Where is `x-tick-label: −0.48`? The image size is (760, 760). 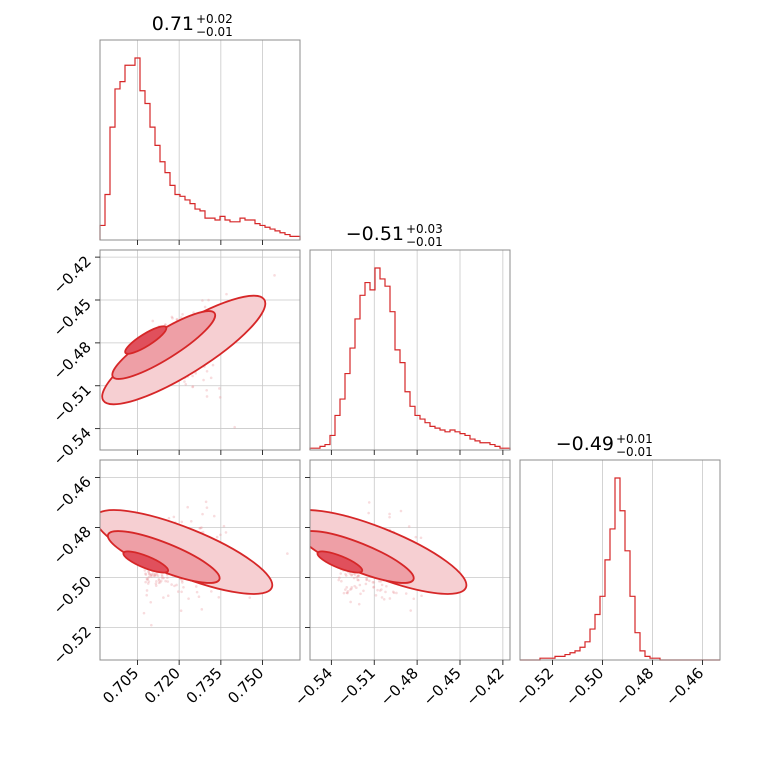 x-tick-label: −0.48 is located at coordinates (399, 686).